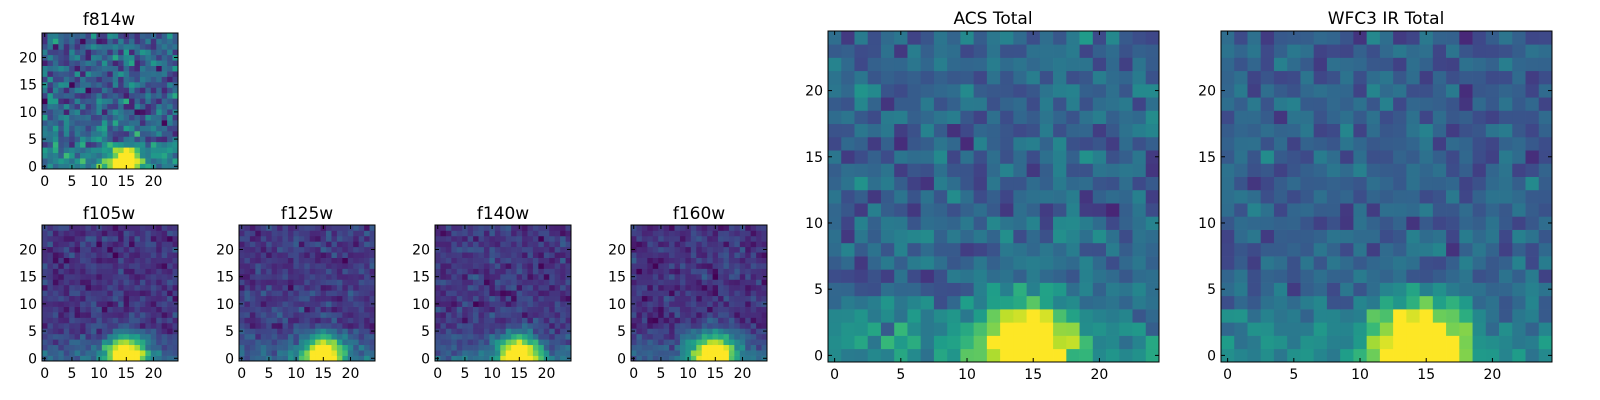 This screenshot has height=400, width=1600. What do you see at coordinates (225, 278) in the screenshot?
I see `y-tick-label: 15` at bounding box center [225, 278].